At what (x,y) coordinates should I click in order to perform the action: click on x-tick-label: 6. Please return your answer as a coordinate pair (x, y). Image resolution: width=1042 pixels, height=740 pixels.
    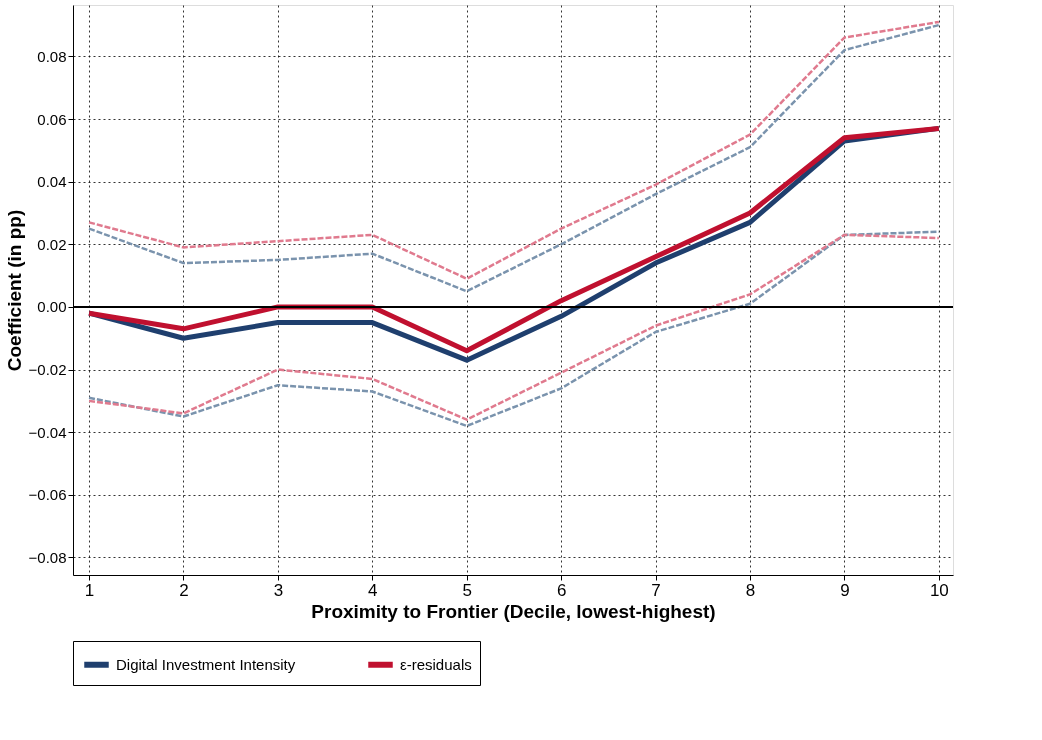
    Looking at the image, I should click on (561, 590).